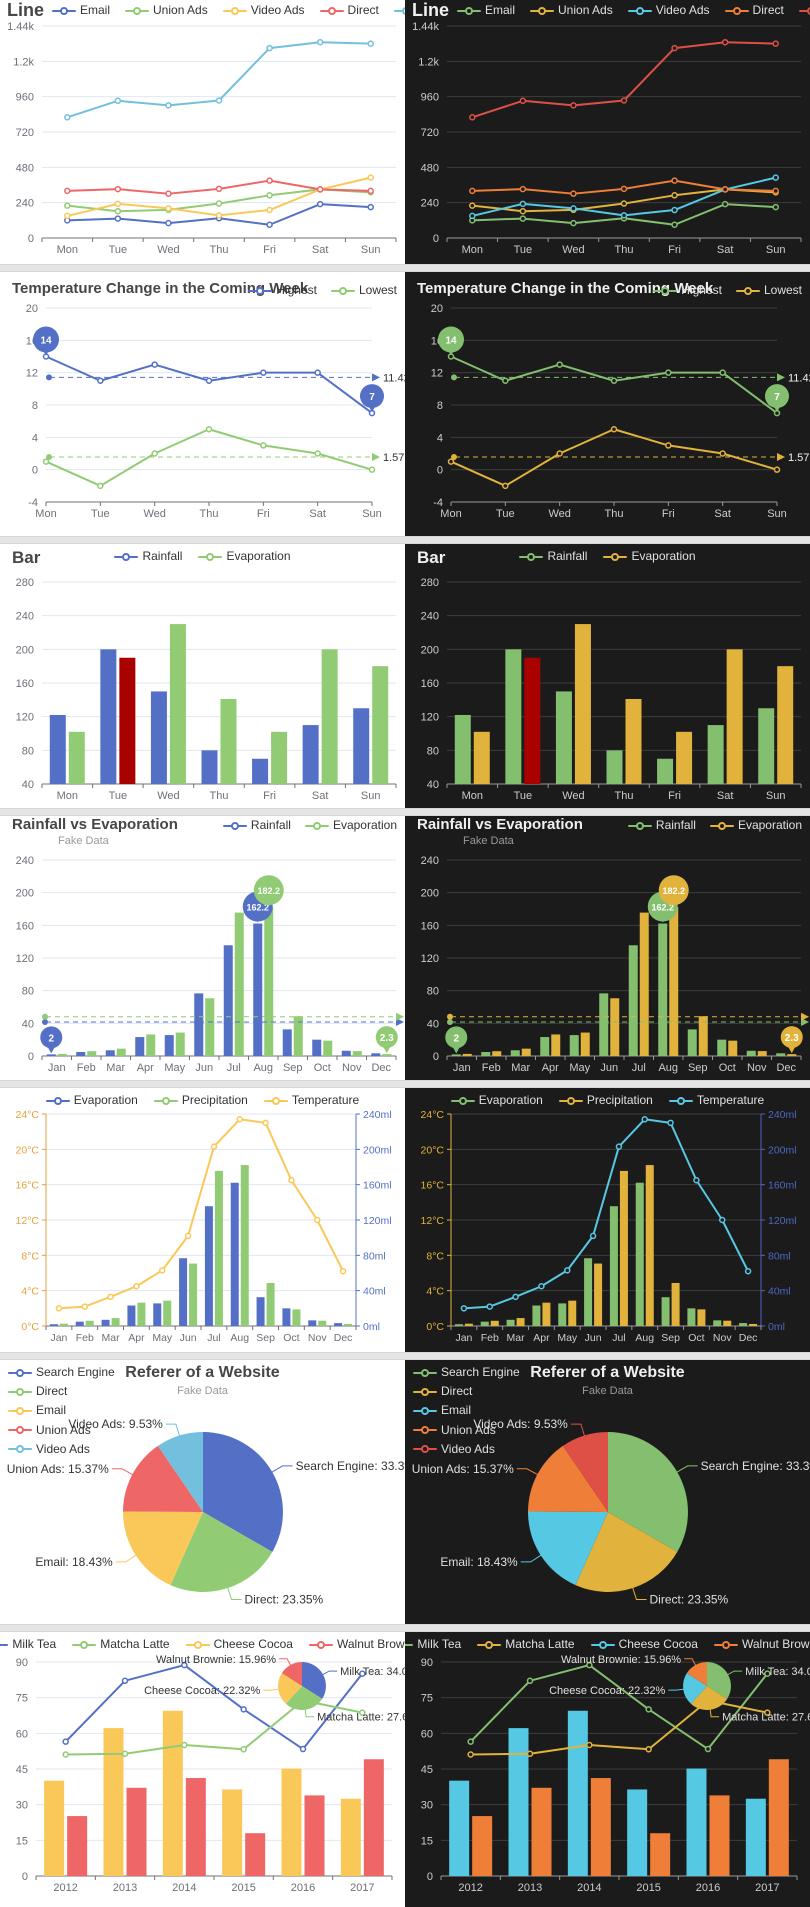  What do you see at coordinates (79, 1323) in the screenshot?
I see `bar-evaporation-feb` at bounding box center [79, 1323].